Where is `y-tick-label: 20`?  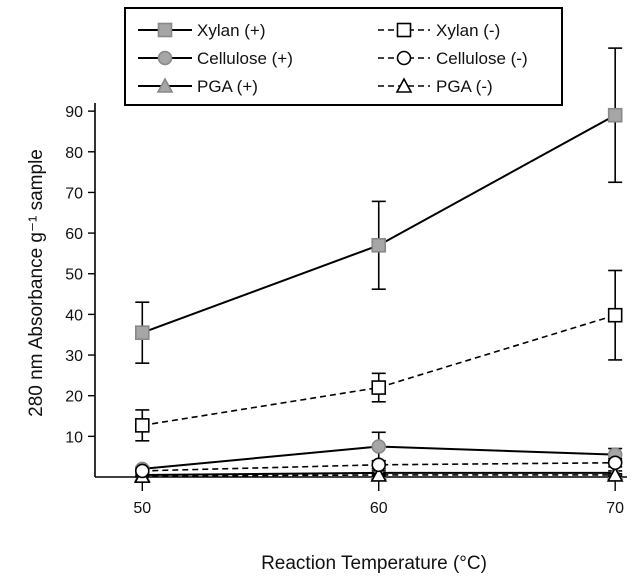
y-tick-label: 20 is located at coordinates (74, 397).